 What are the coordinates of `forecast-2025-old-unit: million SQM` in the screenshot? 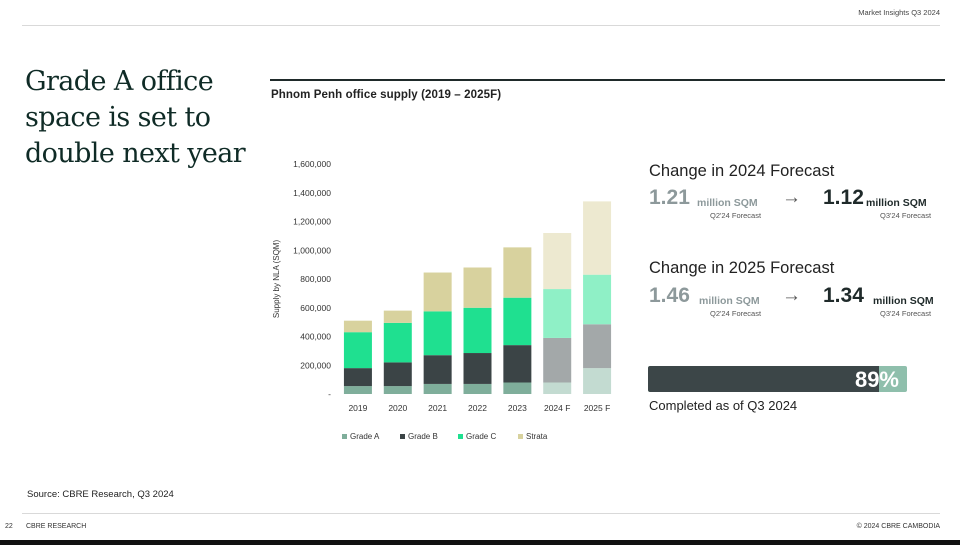 It's located at (729, 301).